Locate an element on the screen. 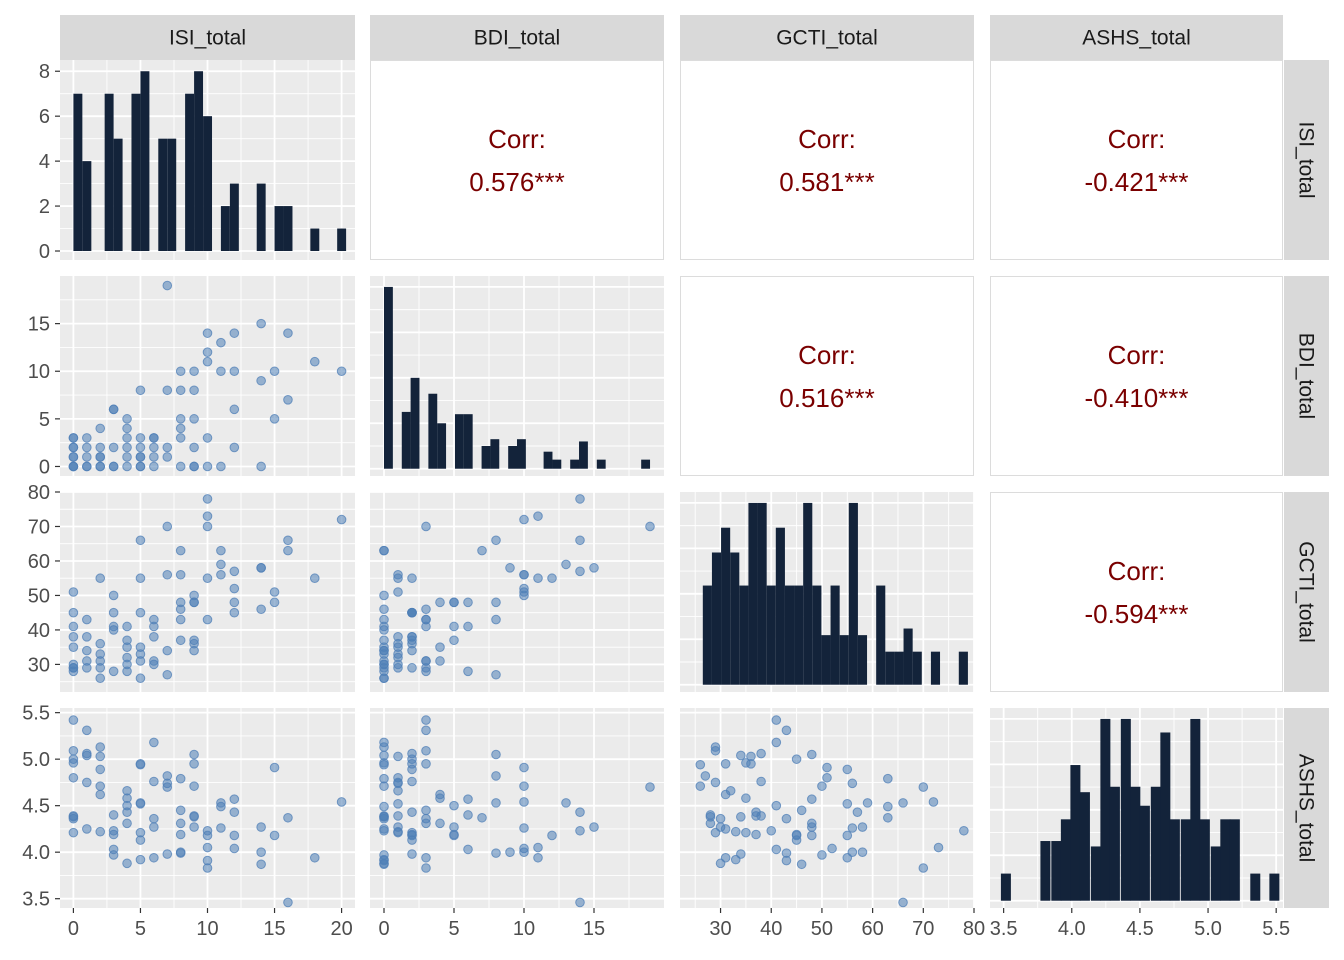  y-tick-label: 4.0 is located at coordinates (36, 853).